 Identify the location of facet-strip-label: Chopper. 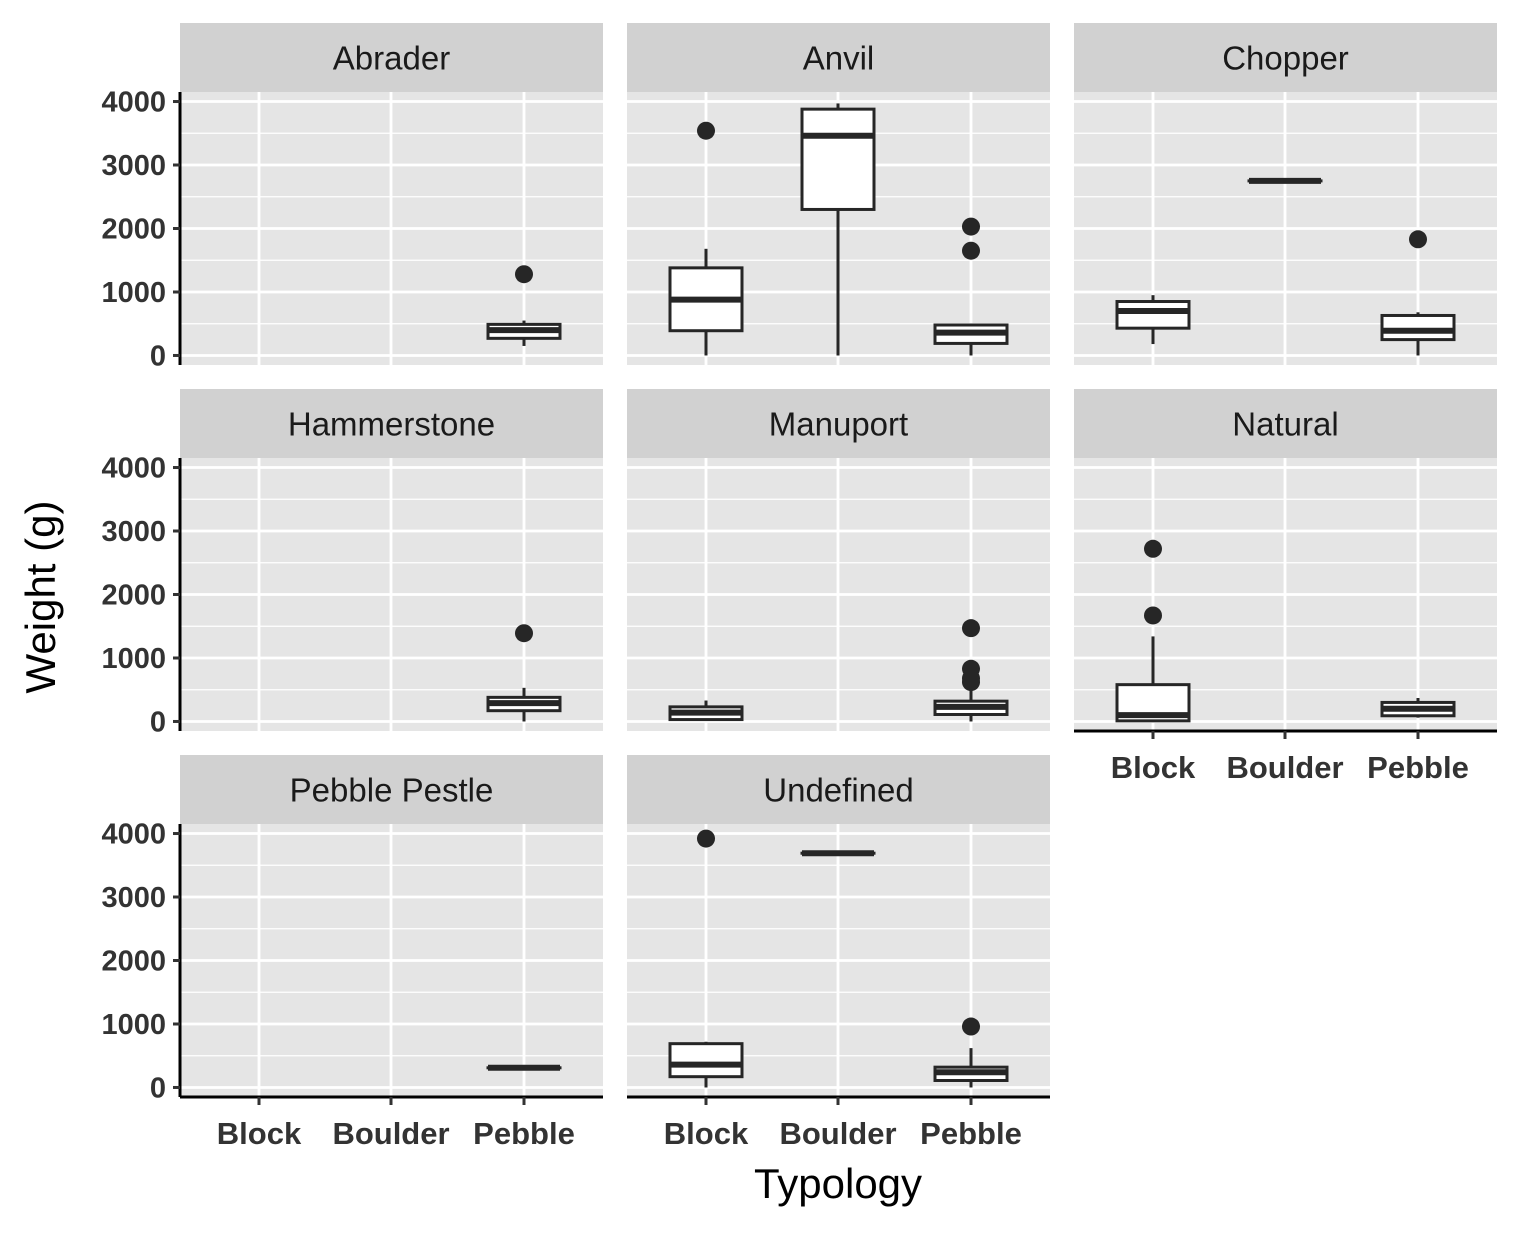
(1285, 58).